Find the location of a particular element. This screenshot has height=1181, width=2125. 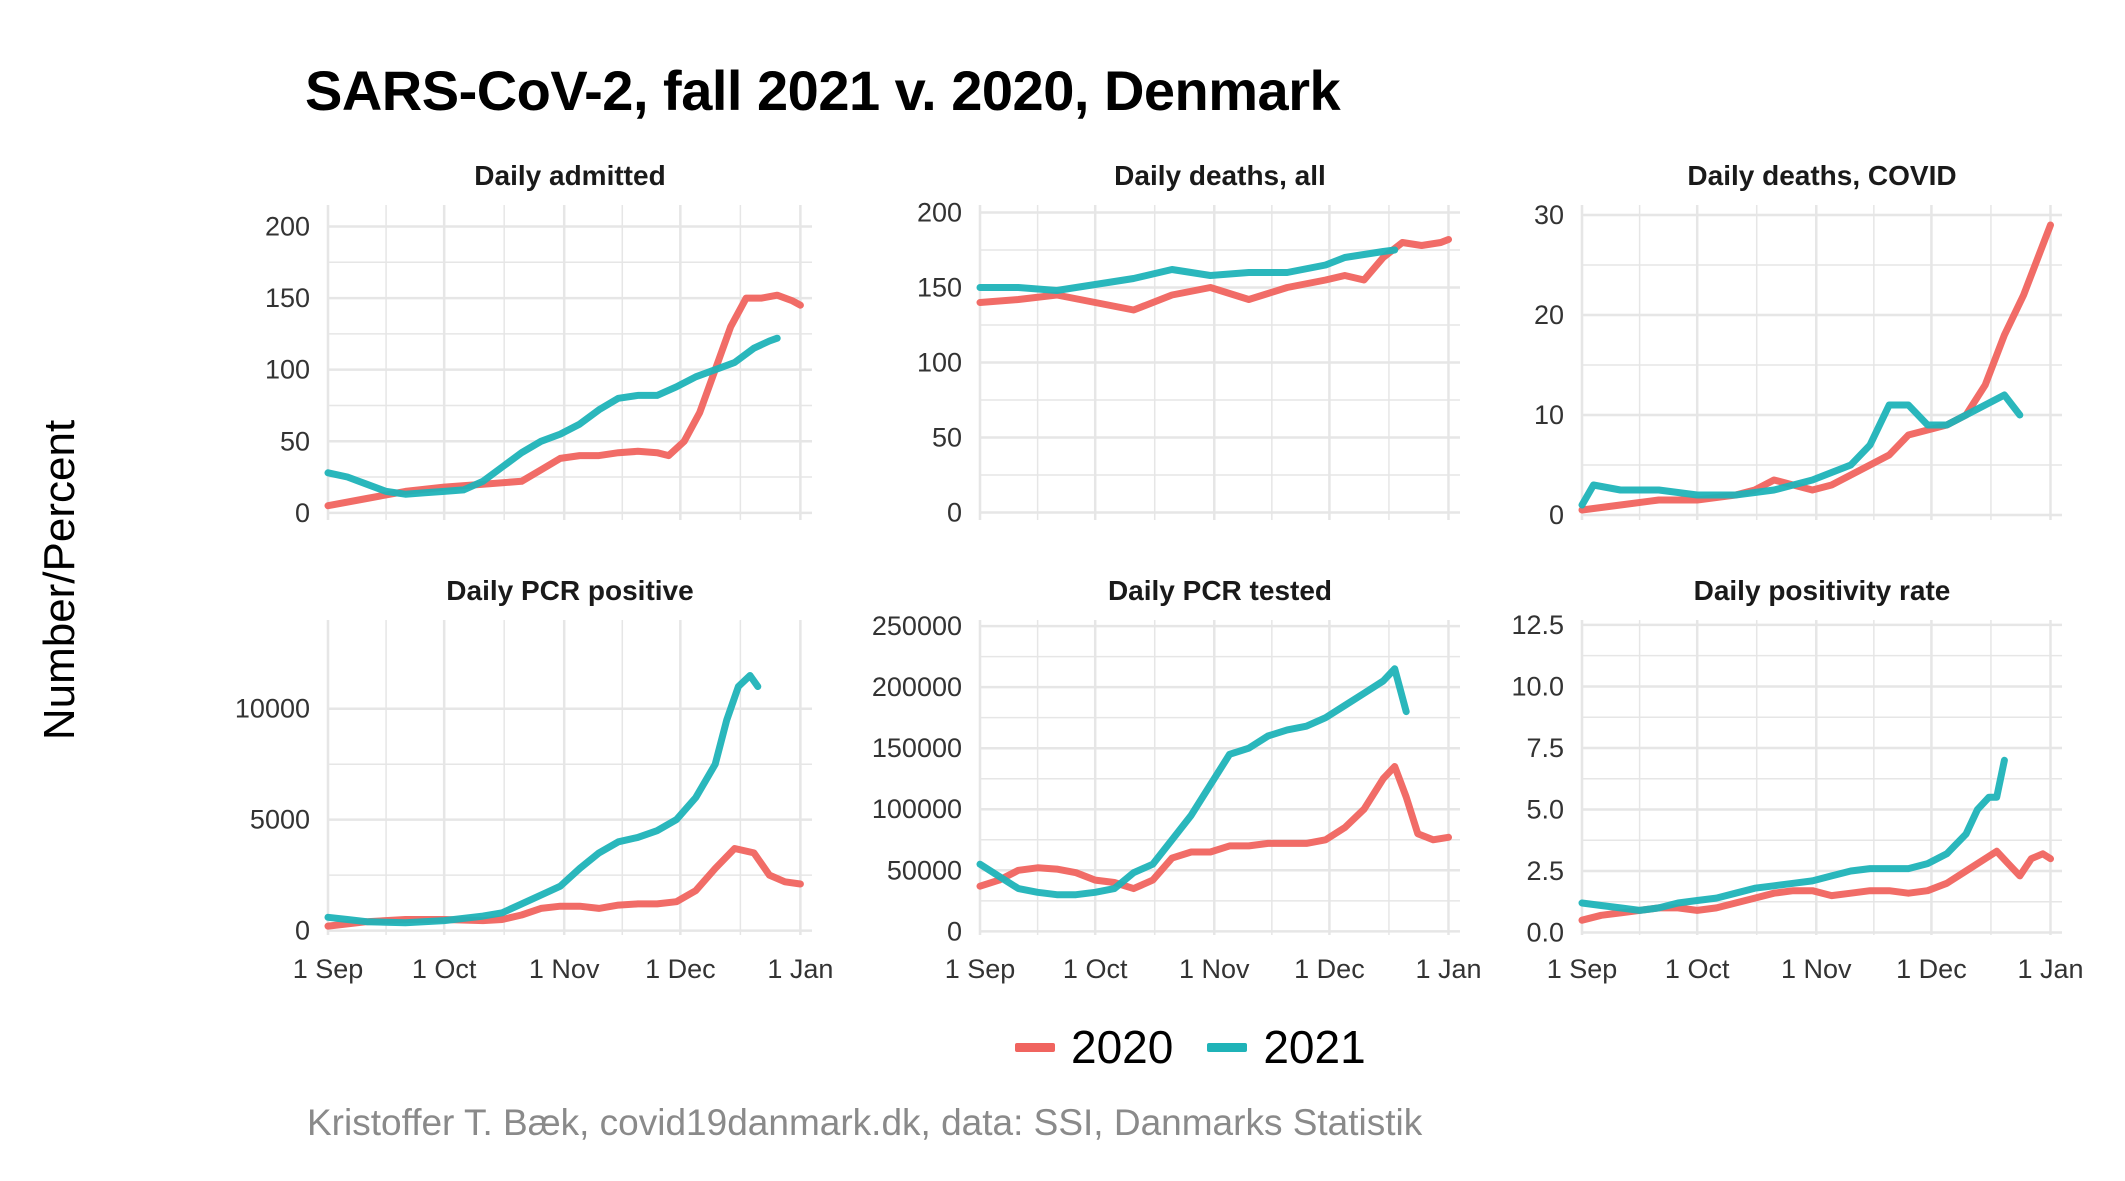

panel-title: Daily deaths, all is located at coordinates (1220, 175).